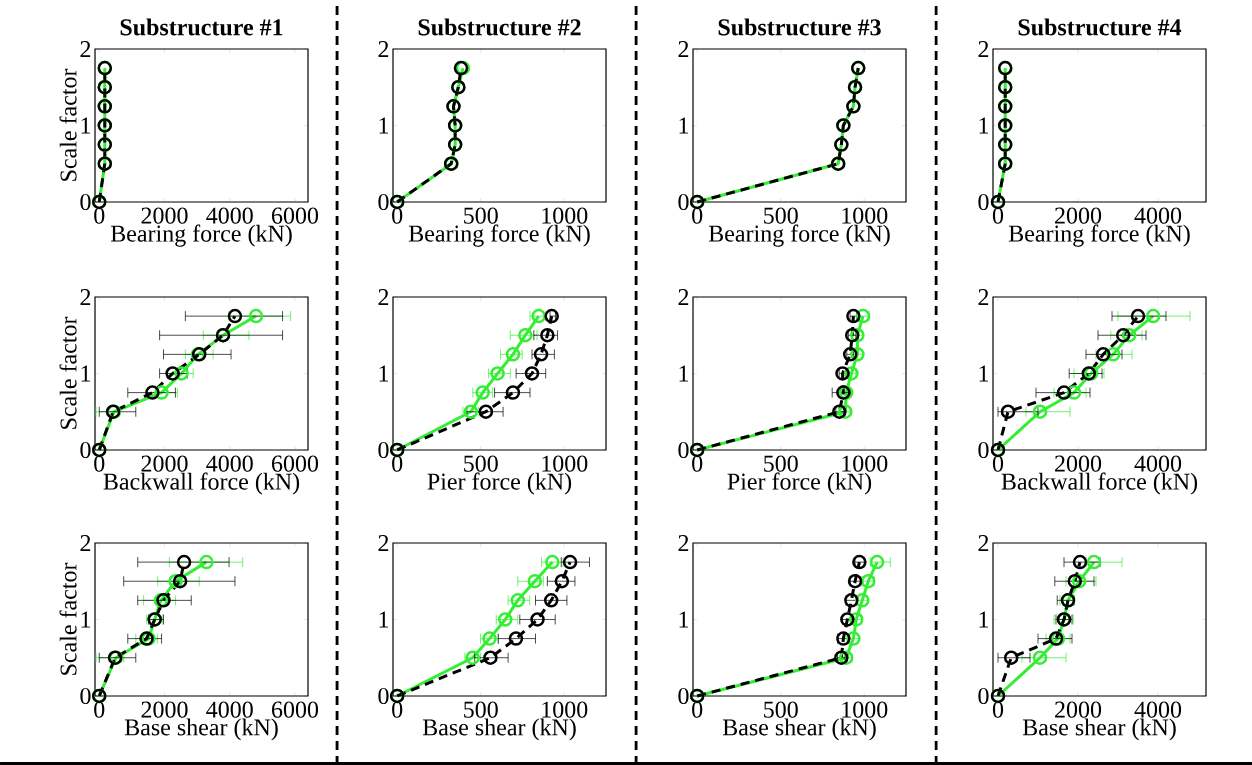 The height and width of the screenshot is (765, 1252). Describe the element at coordinates (799, 27) in the screenshot. I see `chart-title: Substructure #3` at that location.